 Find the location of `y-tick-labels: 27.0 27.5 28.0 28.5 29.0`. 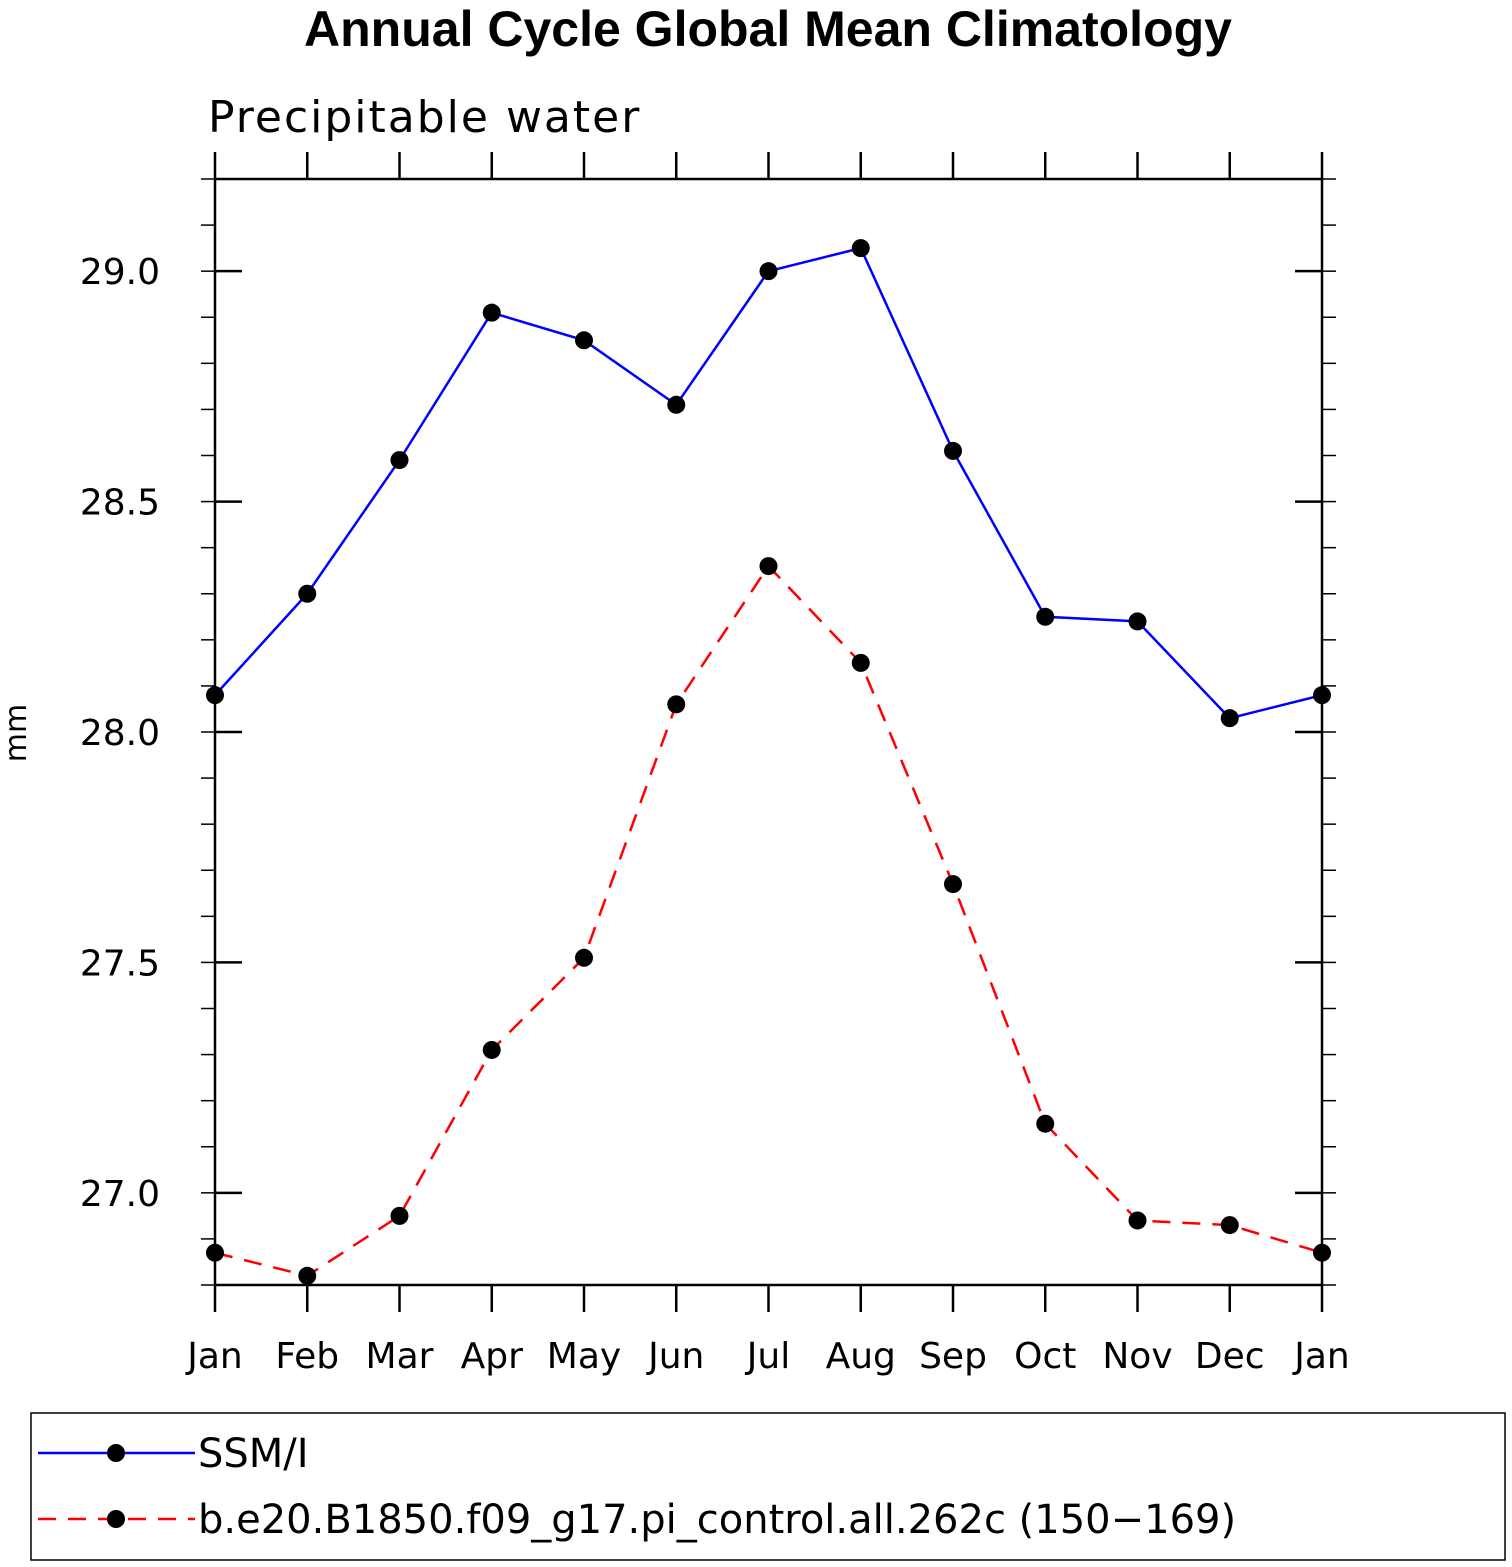

y-tick-labels: 27.0 27.5 28.0 28.5 29.0 is located at coordinates (120, 733).